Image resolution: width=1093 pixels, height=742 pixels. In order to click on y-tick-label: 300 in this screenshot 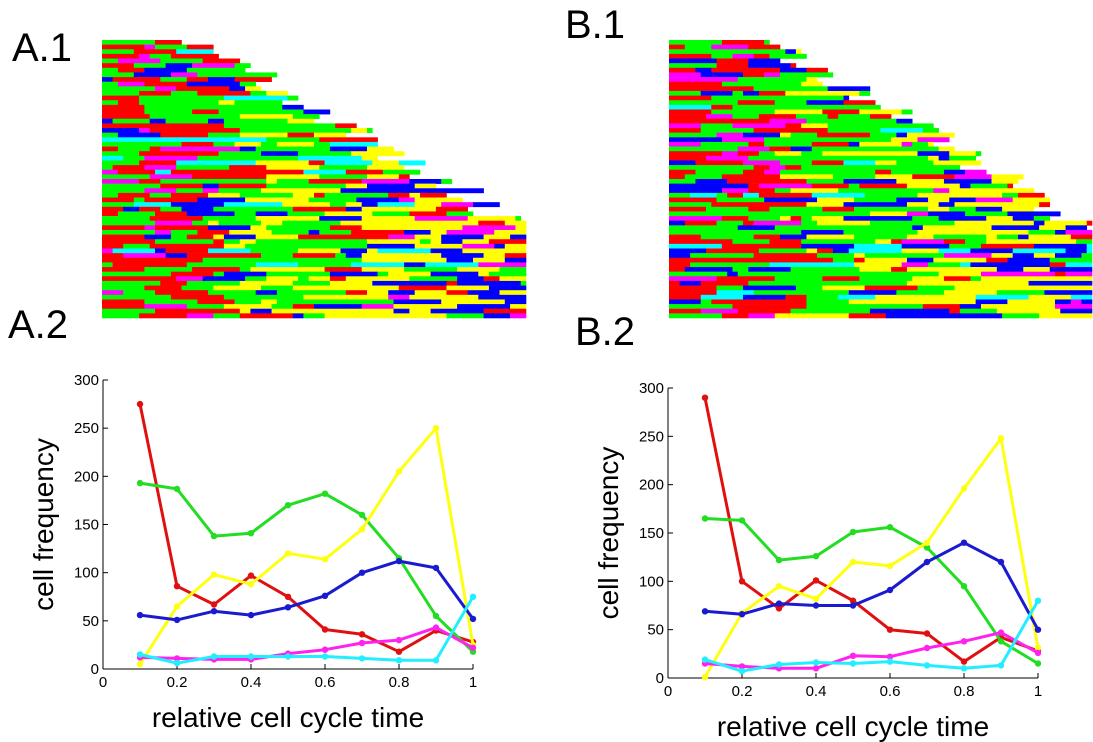, I will do `click(86, 380)`.